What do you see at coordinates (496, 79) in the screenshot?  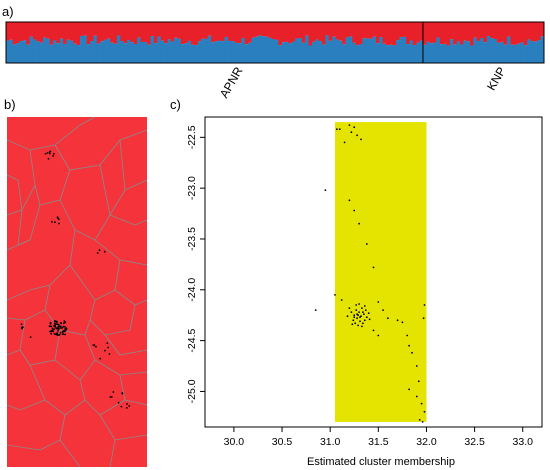 I see `group-label-knp: KNP` at bounding box center [496, 79].